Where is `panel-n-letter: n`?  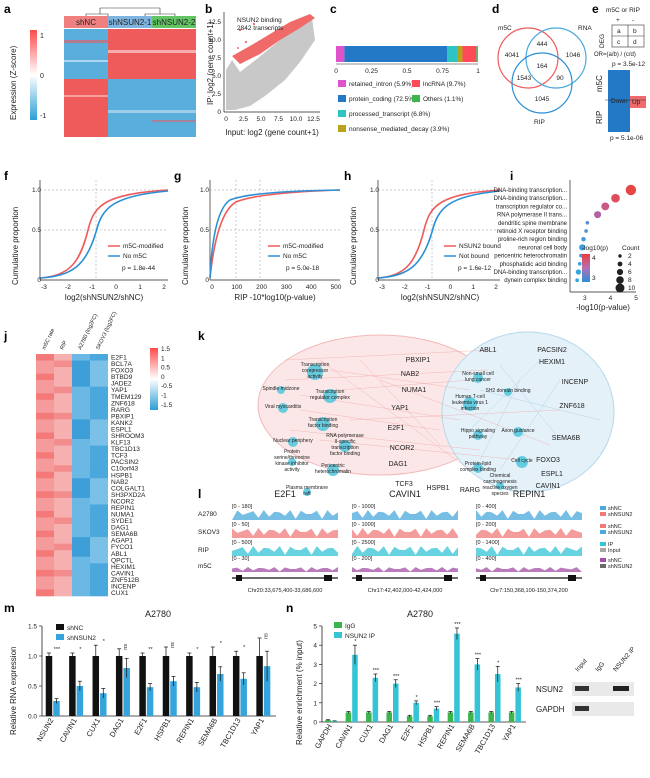 panel-n-letter: n is located at coordinates (289, 608).